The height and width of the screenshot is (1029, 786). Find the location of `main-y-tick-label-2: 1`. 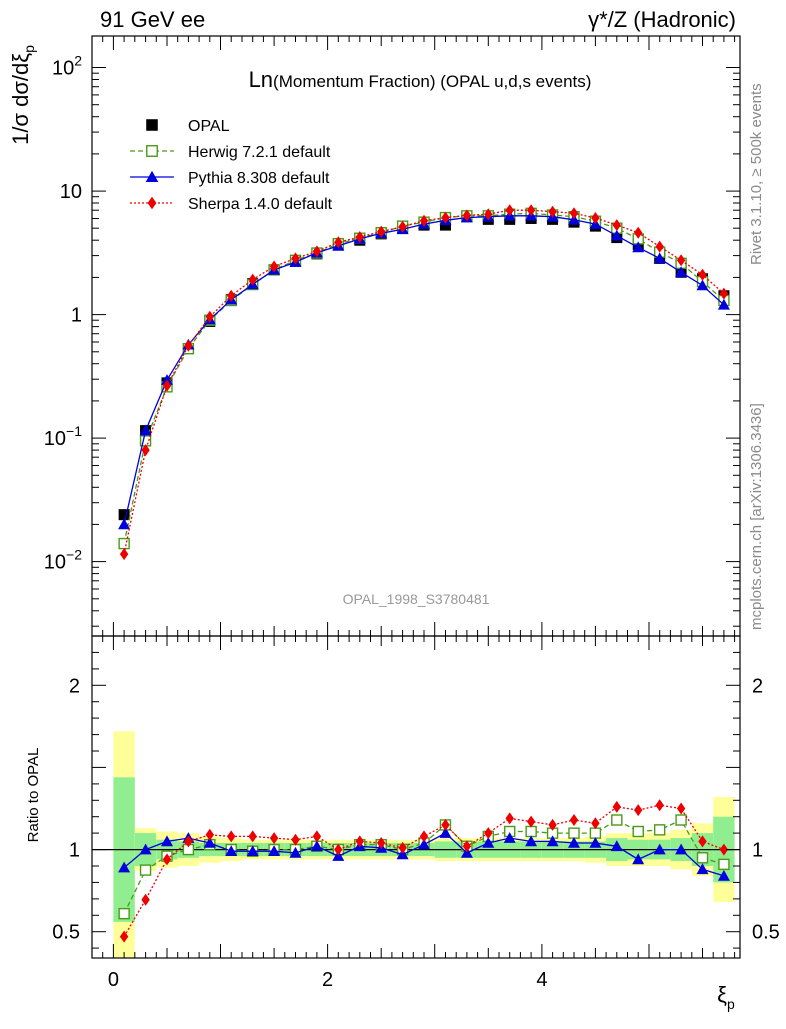

main-y-tick-label-2: 1 is located at coordinates (76, 316).